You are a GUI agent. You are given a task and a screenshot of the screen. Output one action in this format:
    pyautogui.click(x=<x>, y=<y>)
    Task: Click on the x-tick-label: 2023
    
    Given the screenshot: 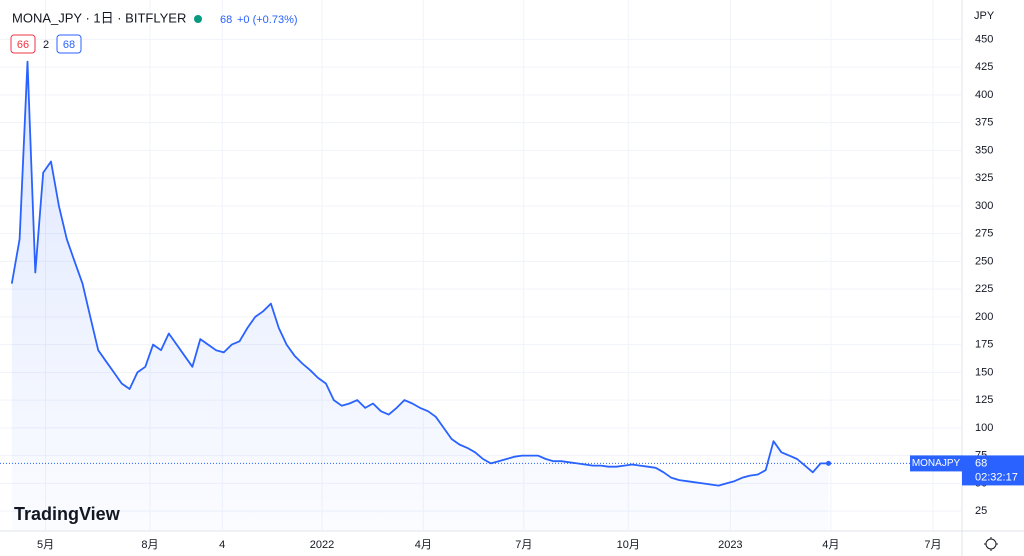 What is the action you would take?
    pyautogui.click(x=730, y=545)
    